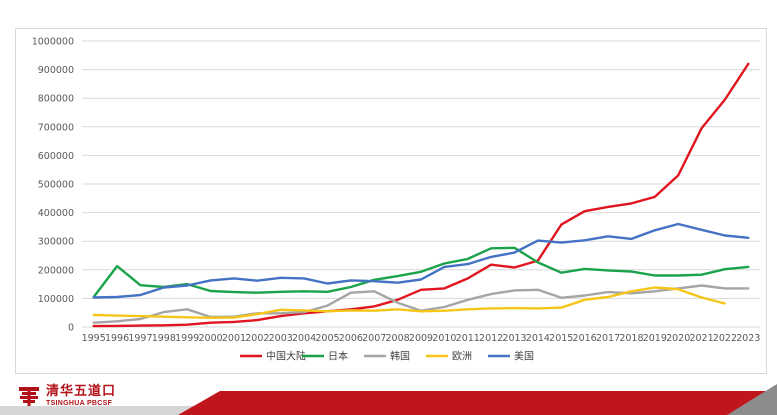 This screenshot has height=415, width=777. What do you see at coordinates (398, 338) in the screenshot?
I see `x-tick-label: 2008` at bounding box center [398, 338].